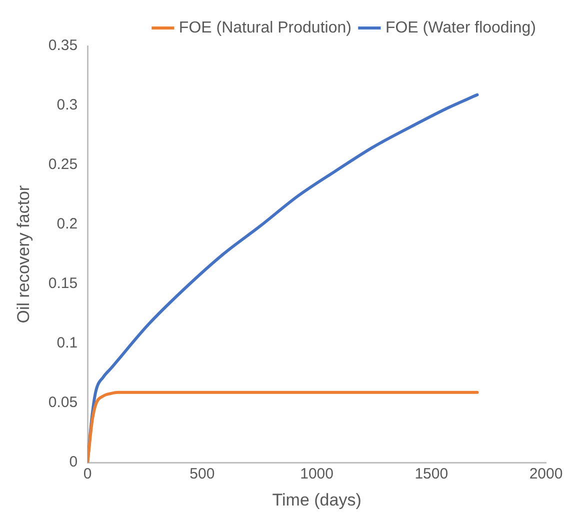 Image resolution: width=576 pixels, height=523 pixels. What do you see at coordinates (431, 474) in the screenshot?
I see `x-tick-label: 1500` at bounding box center [431, 474].